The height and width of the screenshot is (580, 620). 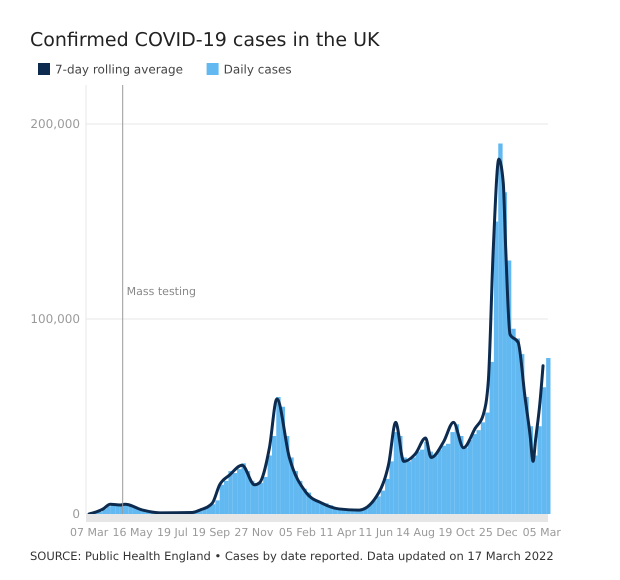 I want to click on x-tick-label: 16 May, so click(x=133, y=532).